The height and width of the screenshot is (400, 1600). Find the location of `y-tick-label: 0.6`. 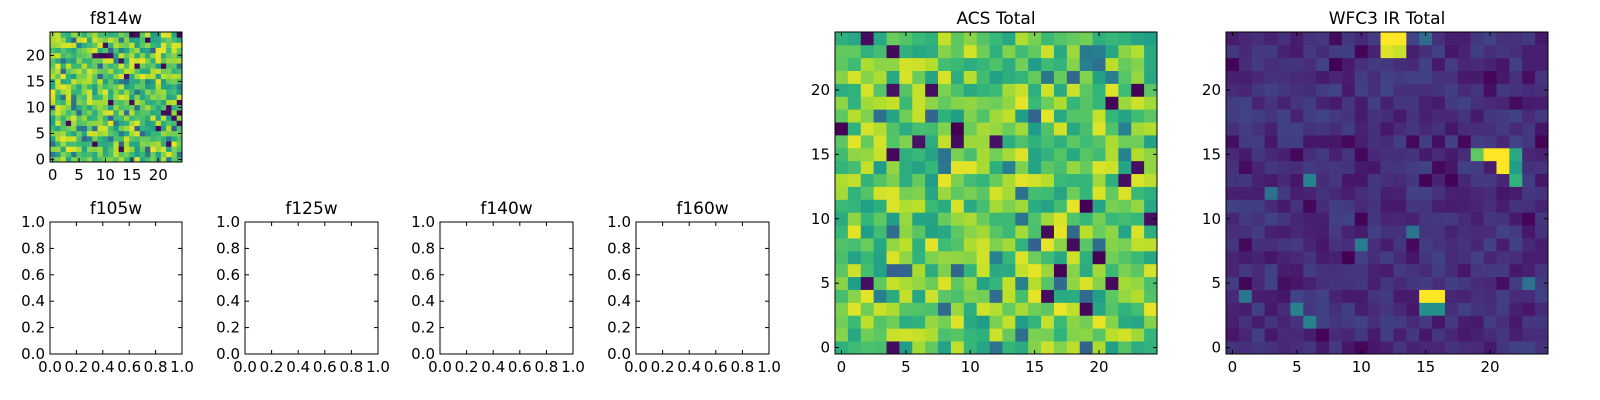

y-tick-label: 0.6 is located at coordinates (228, 275).